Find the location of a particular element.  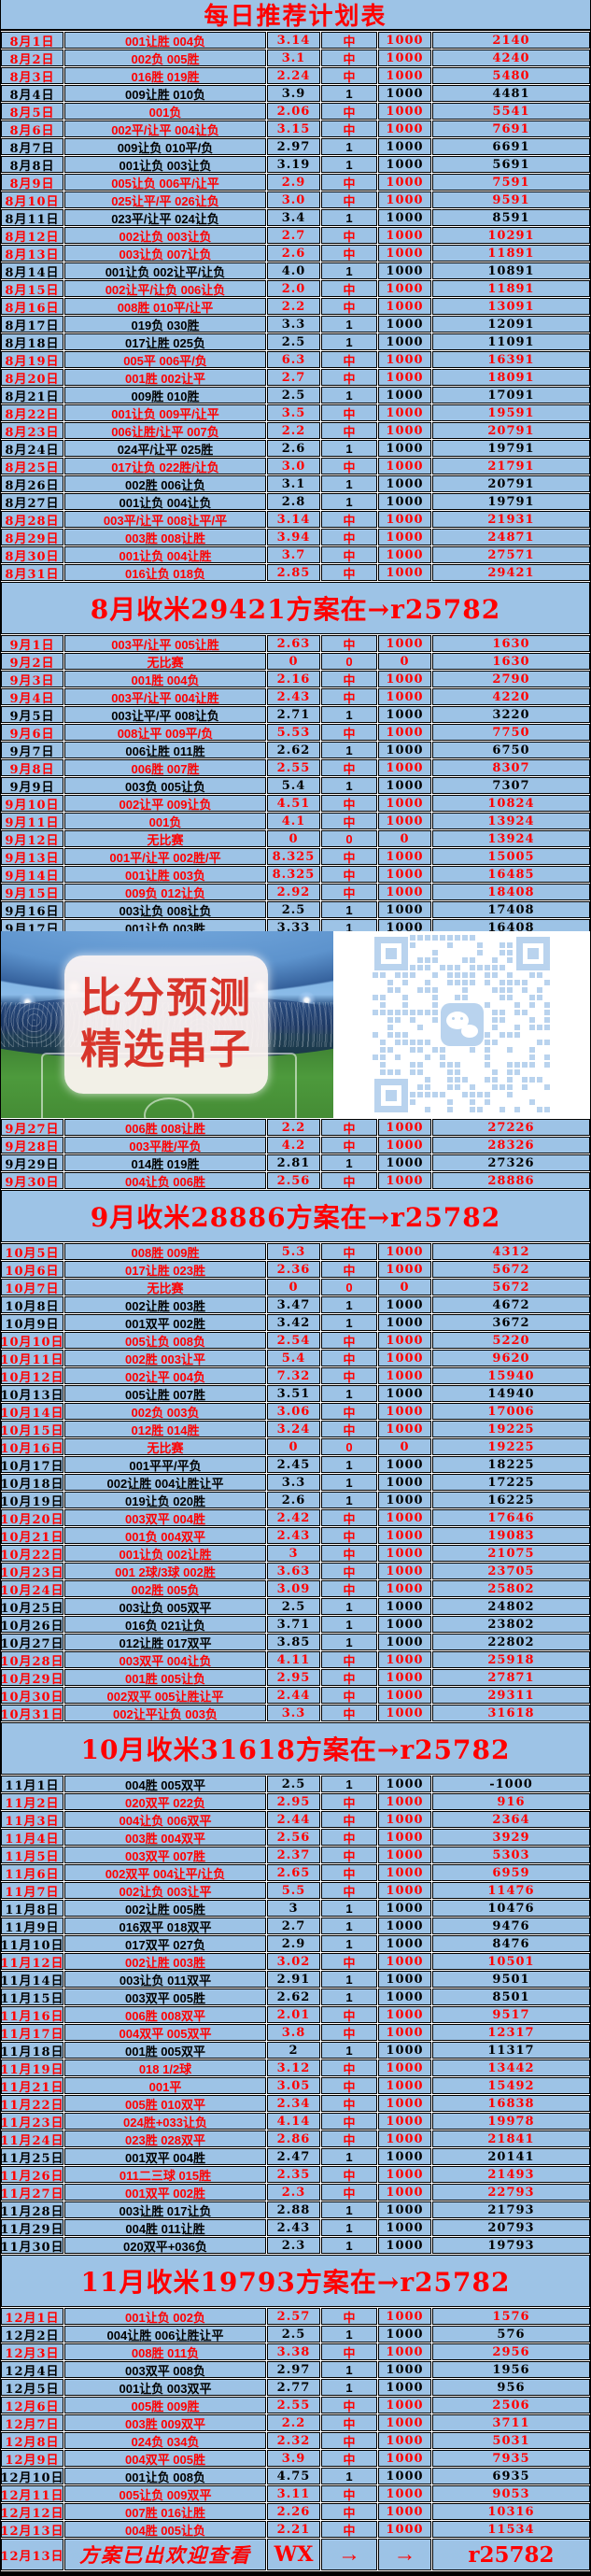

table-row: 9月3日 001胜 004负 2.16 中 1000 2790 is located at coordinates (295, 679).